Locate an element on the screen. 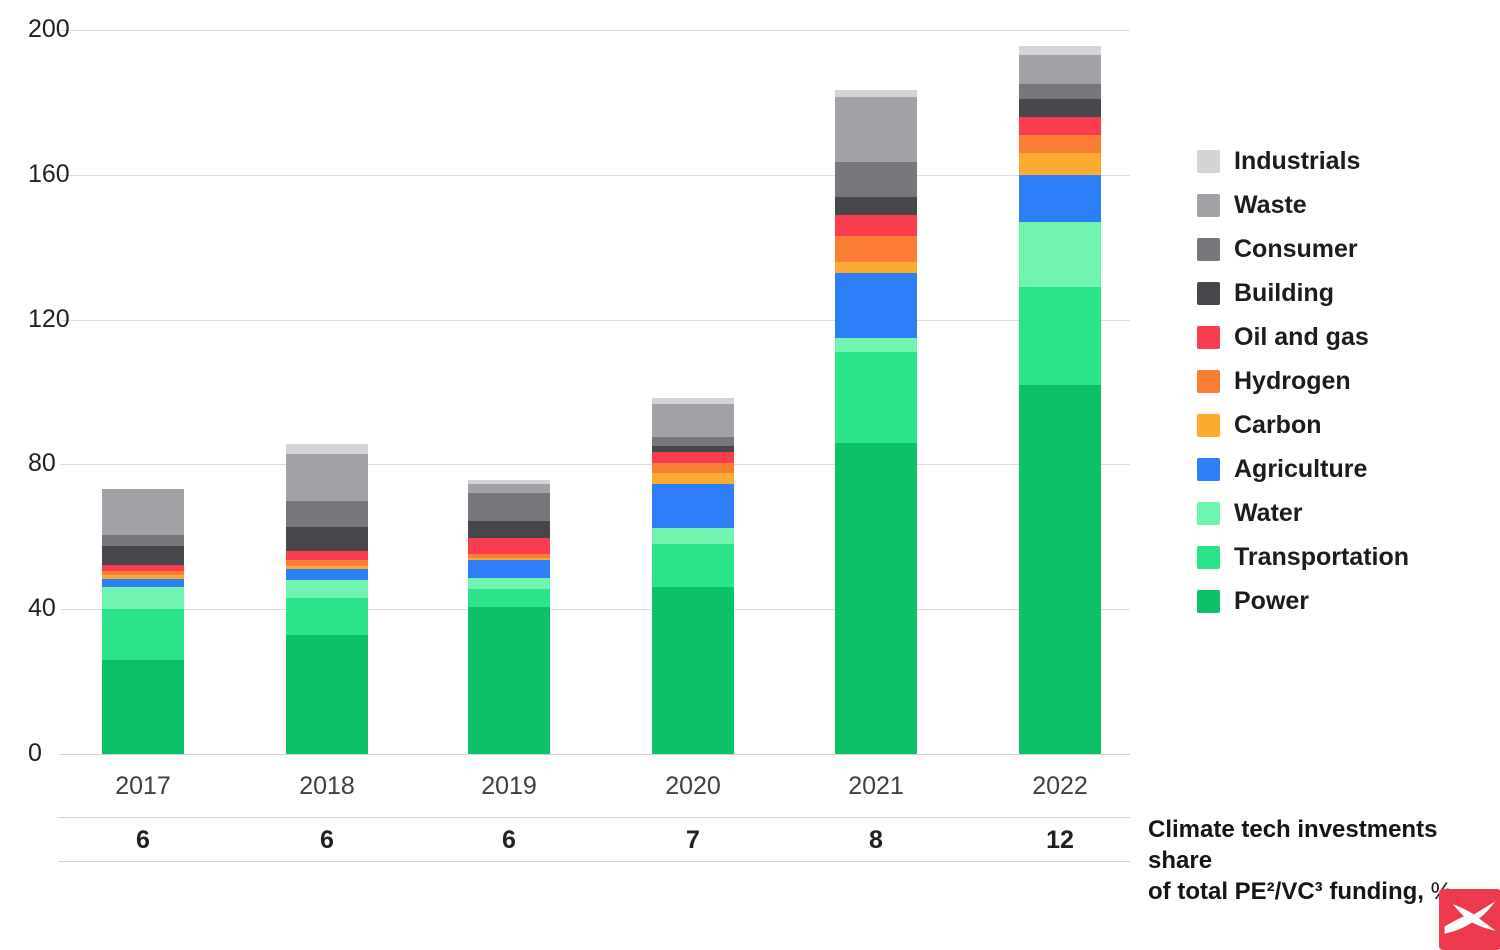 The width and height of the screenshot is (1500, 950). legend-label: Industrials is located at coordinates (1297, 160).